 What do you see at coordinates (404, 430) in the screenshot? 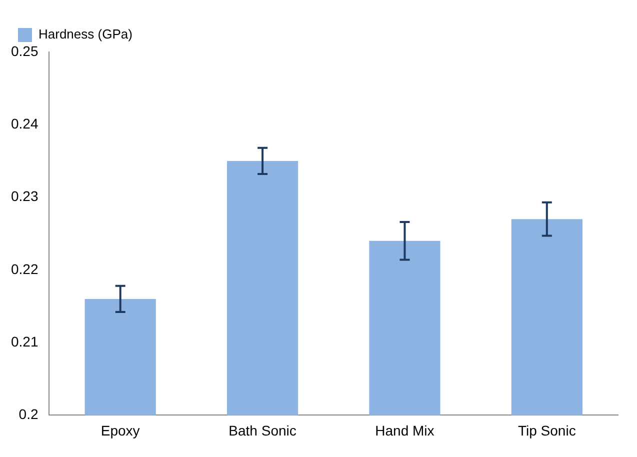
I see `x-tick-label: Hand Mix` at bounding box center [404, 430].